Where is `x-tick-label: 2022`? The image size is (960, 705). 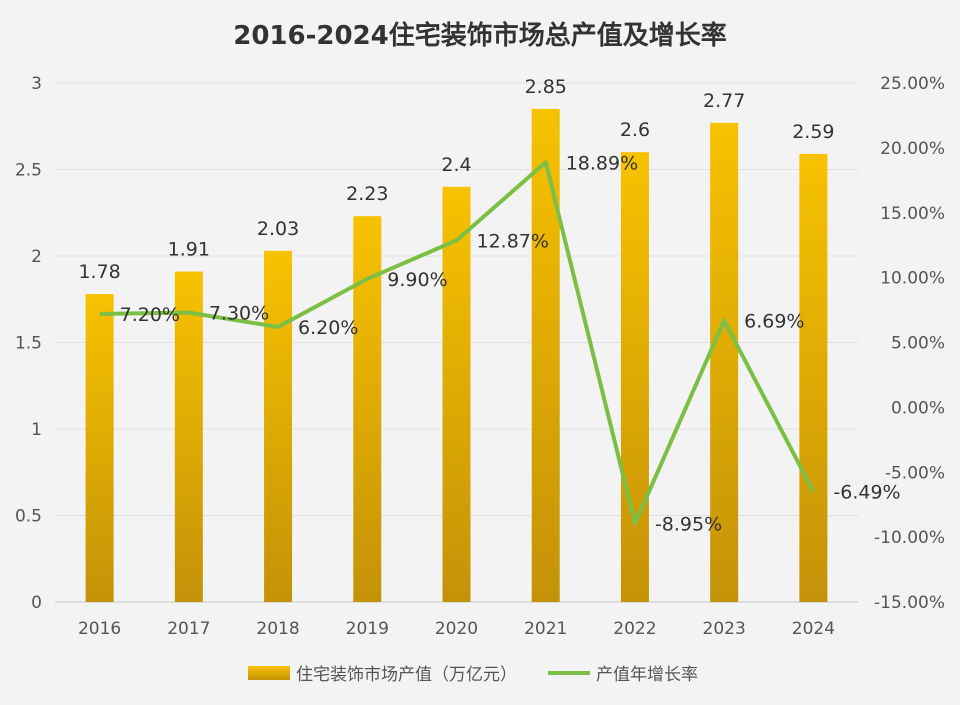
x-tick-label: 2022 is located at coordinates (634, 629).